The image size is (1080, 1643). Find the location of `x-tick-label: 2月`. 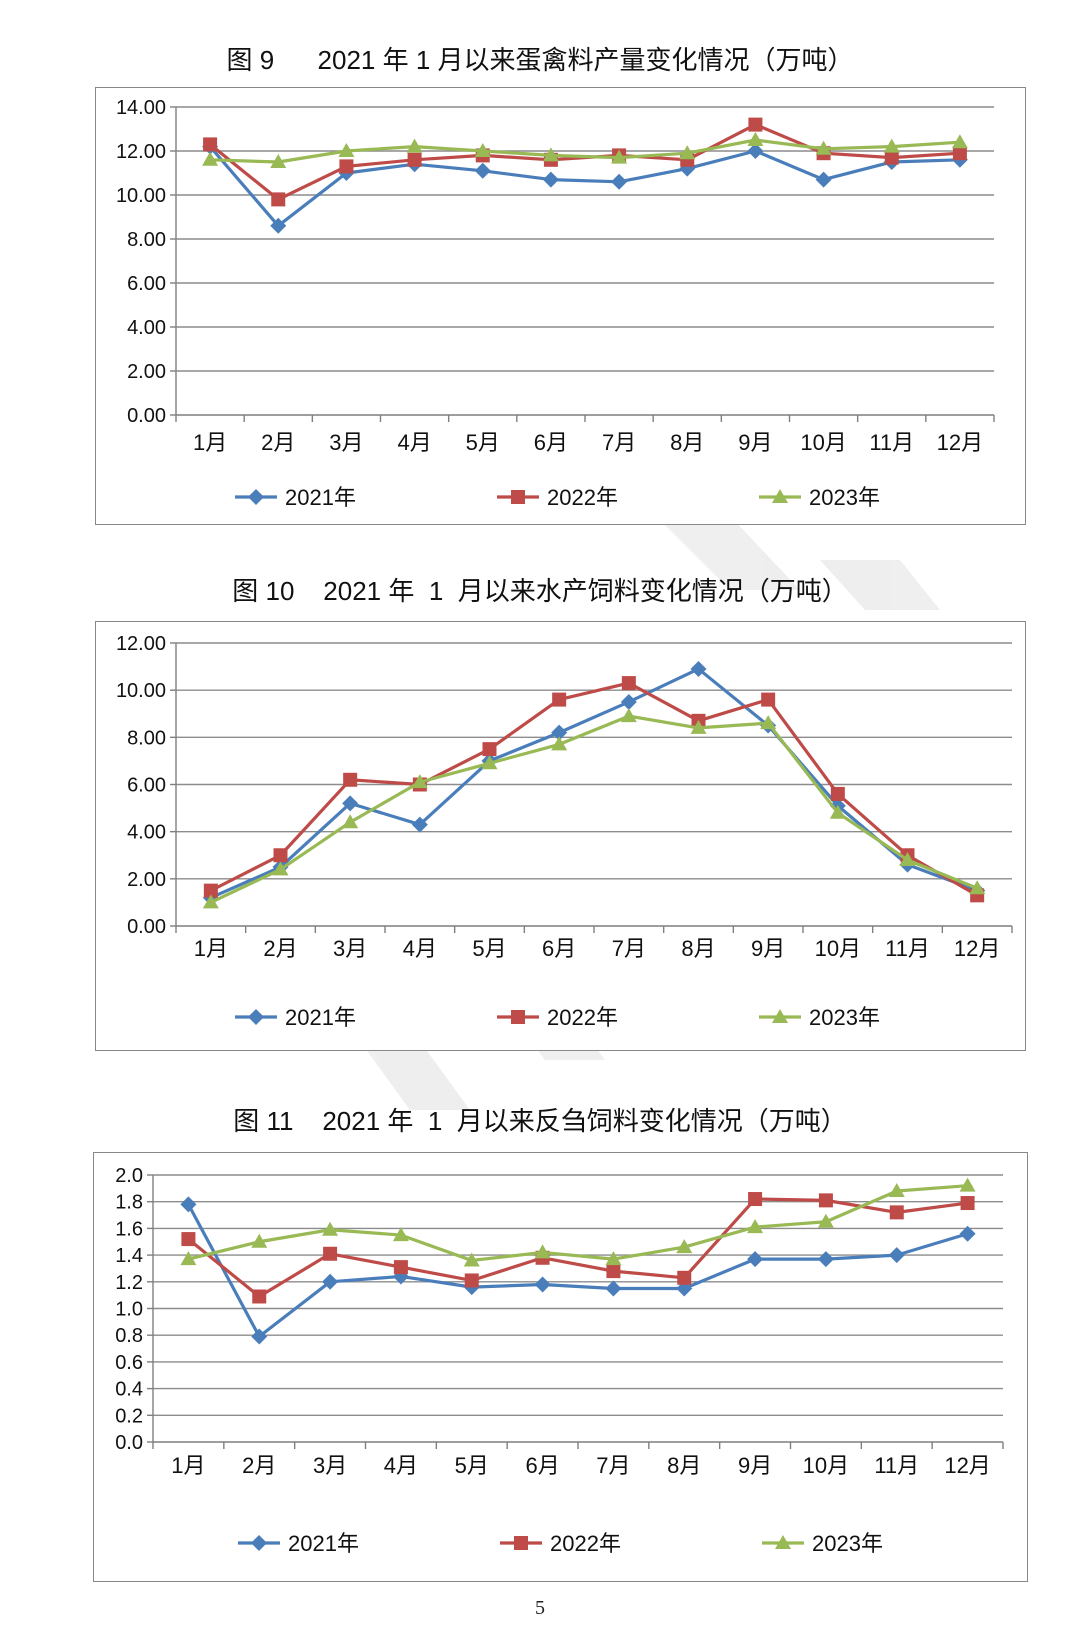

x-tick-label: 2月 is located at coordinates (278, 442).